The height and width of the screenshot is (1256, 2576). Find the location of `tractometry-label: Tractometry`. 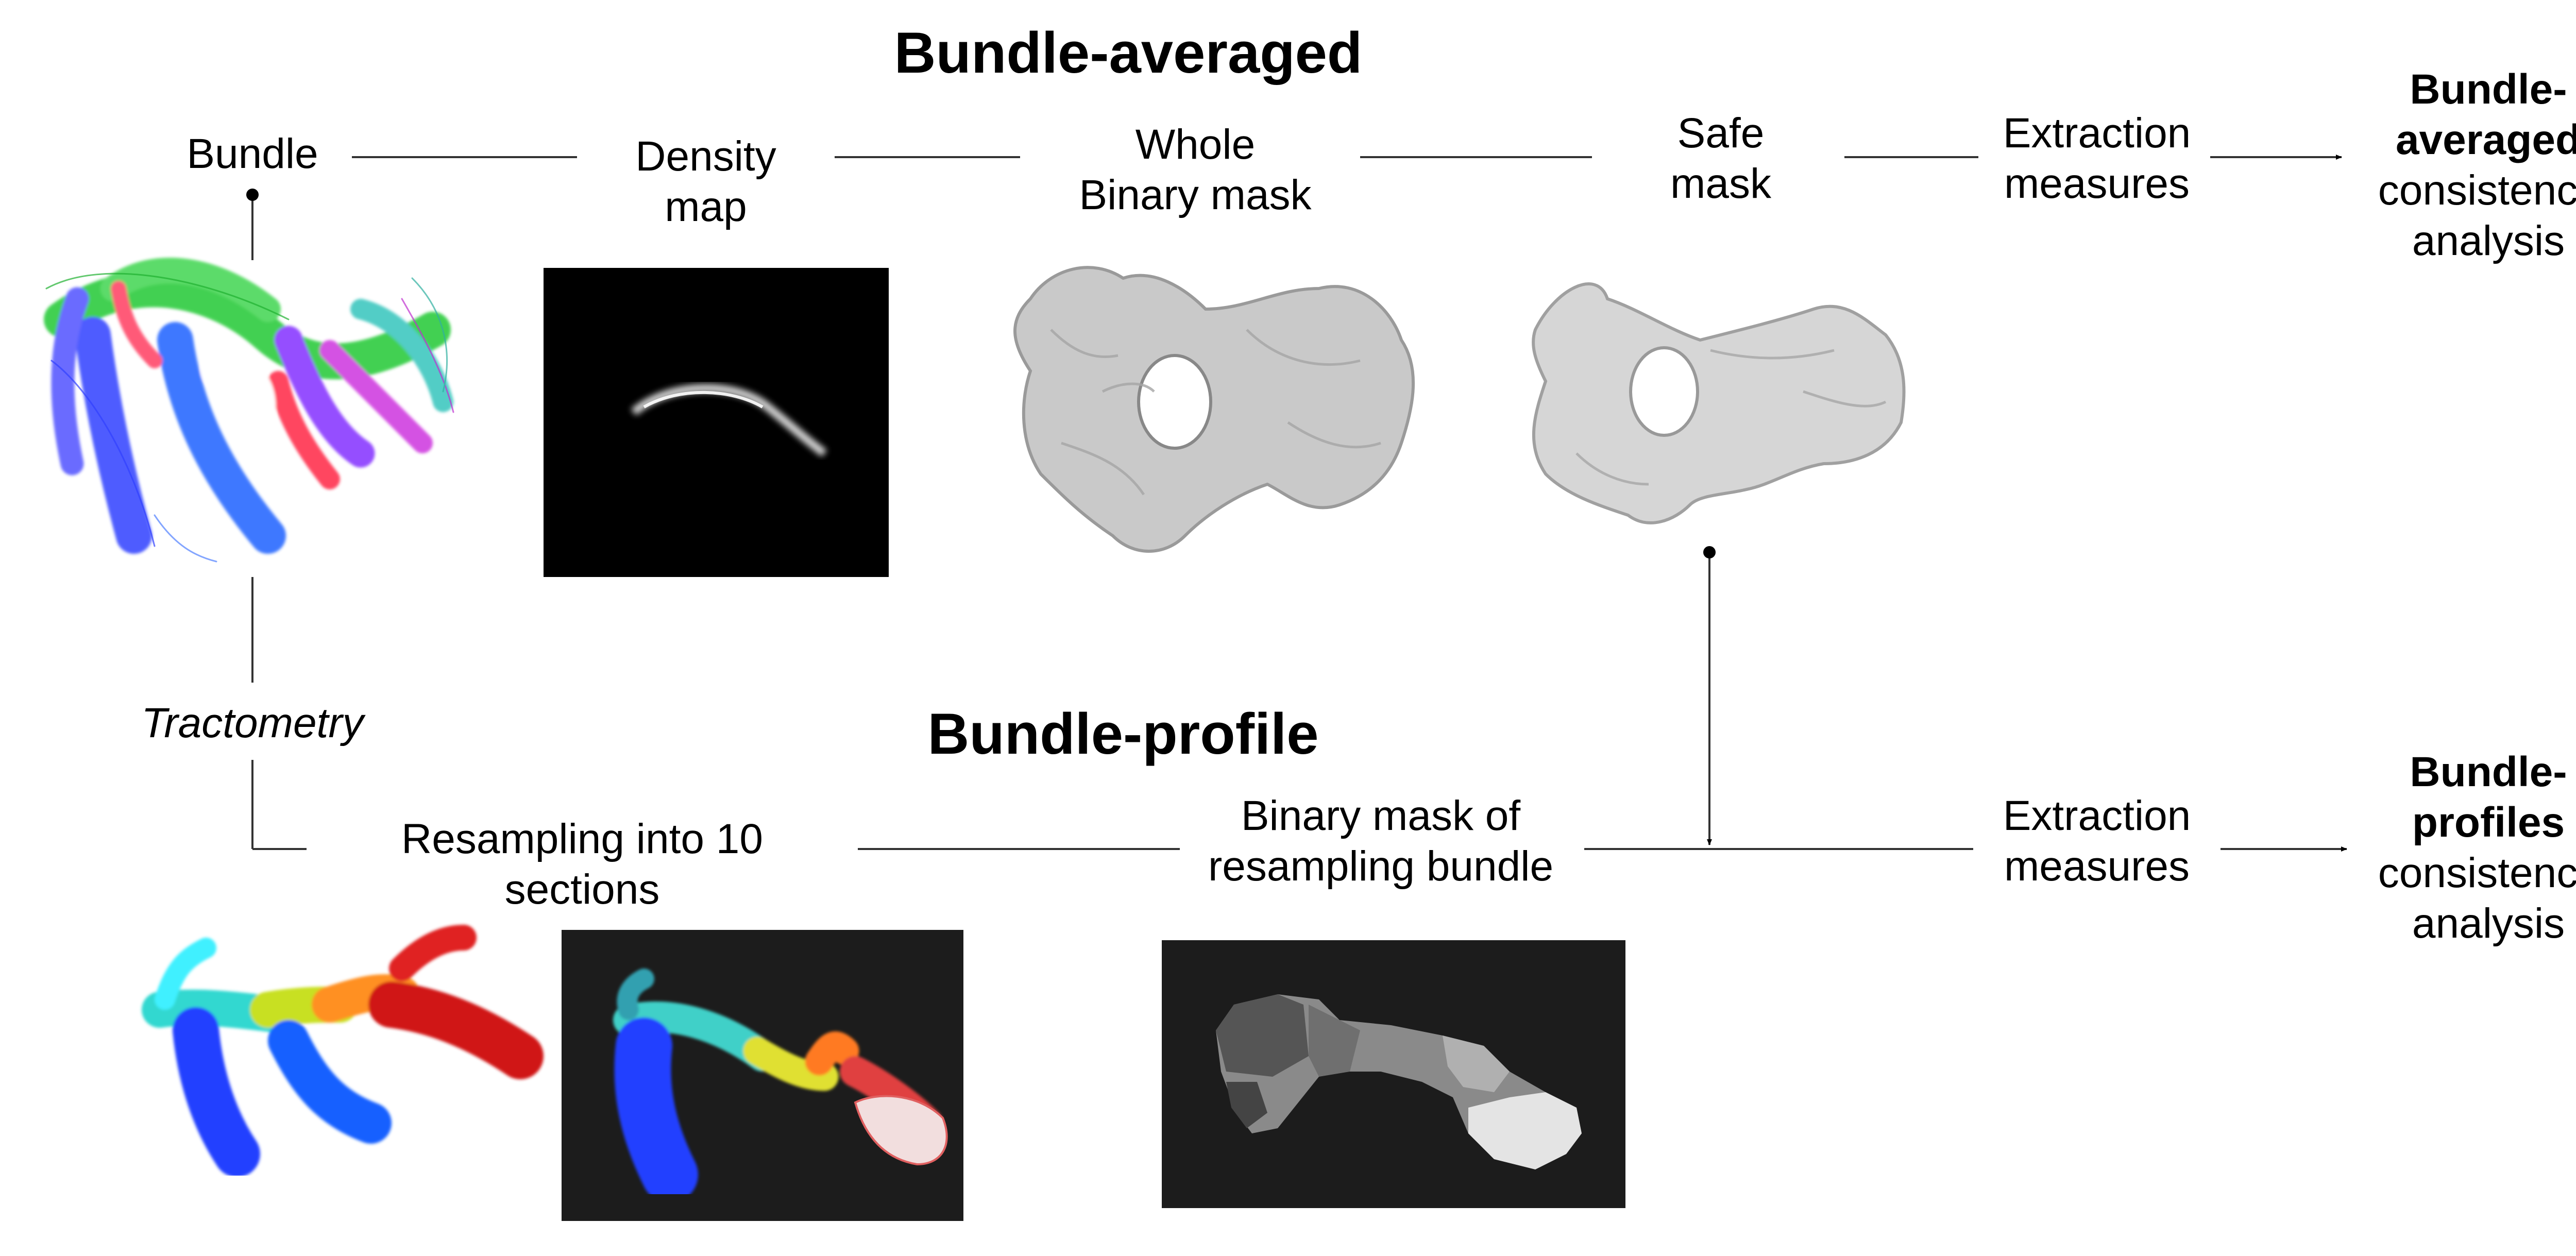

tractometry-label: Tractometry is located at coordinates (252, 723).